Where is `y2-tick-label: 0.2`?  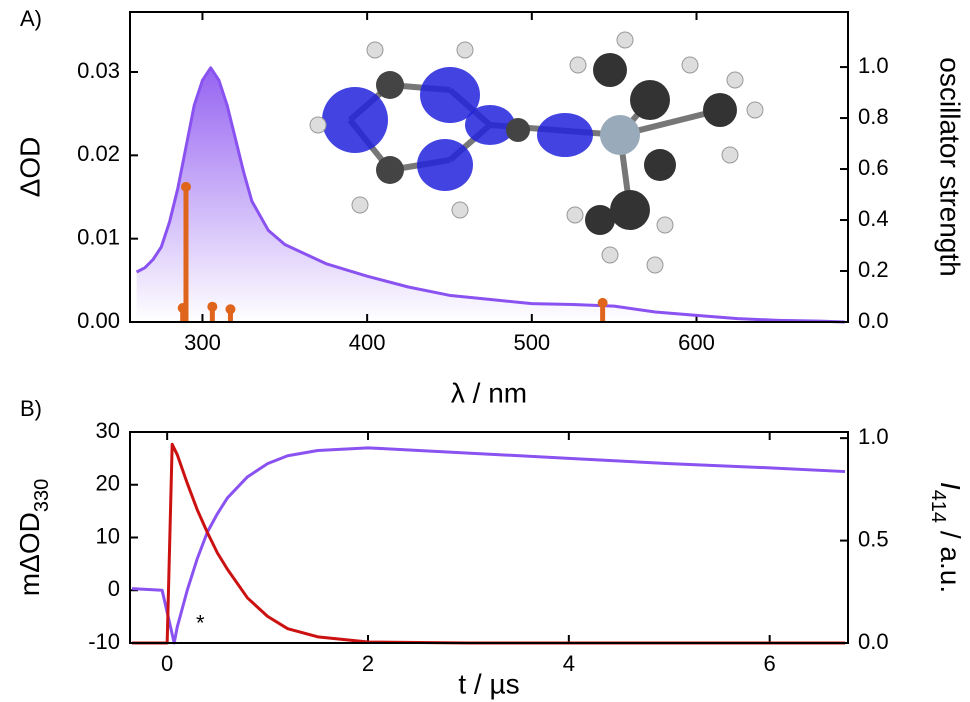 y2-tick-label: 0.2 is located at coordinates (873, 269).